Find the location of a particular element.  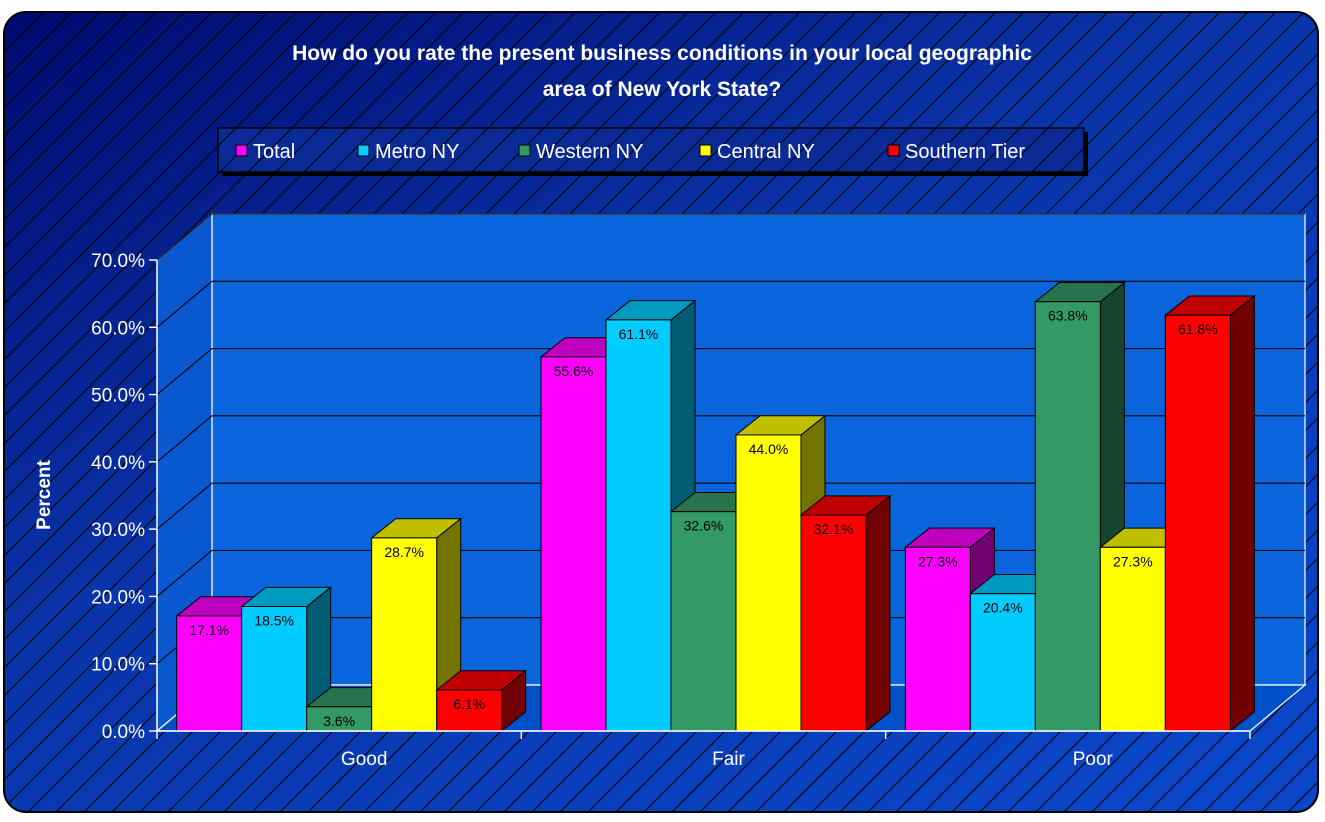

bar-southern-tier-poor: 61.8% is located at coordinates (1209, 513).